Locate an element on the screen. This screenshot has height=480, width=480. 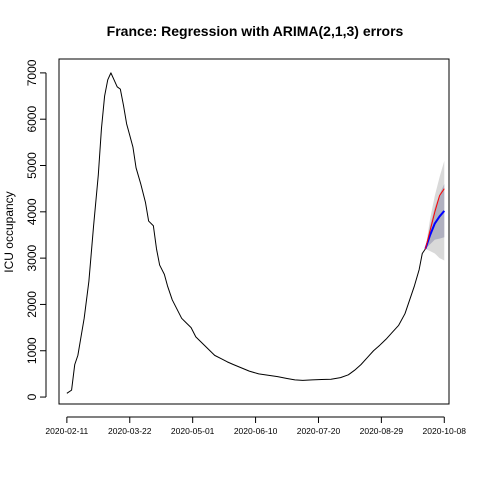
x-tick-label: 2020-07-20 is located at coordinates (319, 431).